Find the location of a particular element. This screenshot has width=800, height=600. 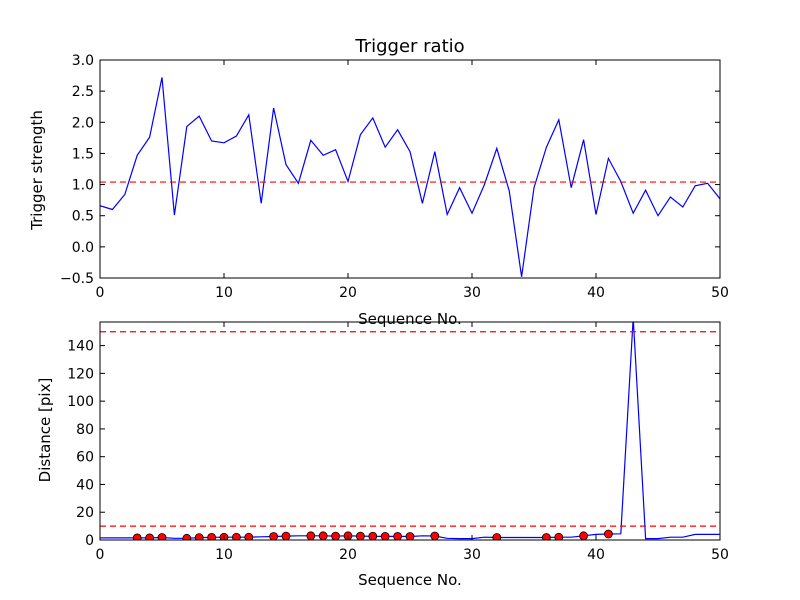

y-tick-label: 60 is located at coordinates (85, 458).